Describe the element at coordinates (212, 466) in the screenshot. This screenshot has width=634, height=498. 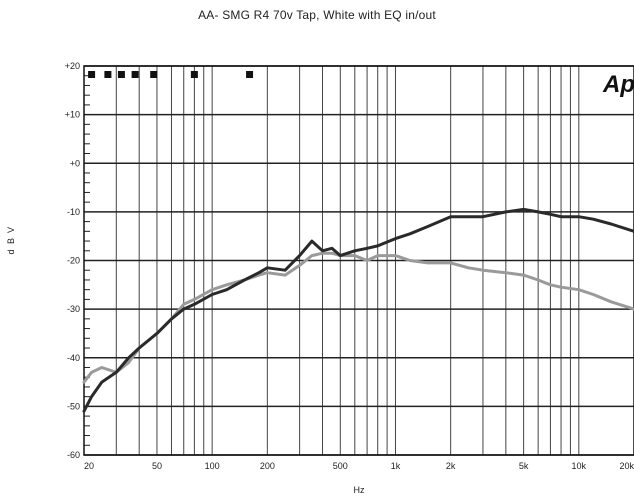
I see `x-tick-label: 100` at that location.